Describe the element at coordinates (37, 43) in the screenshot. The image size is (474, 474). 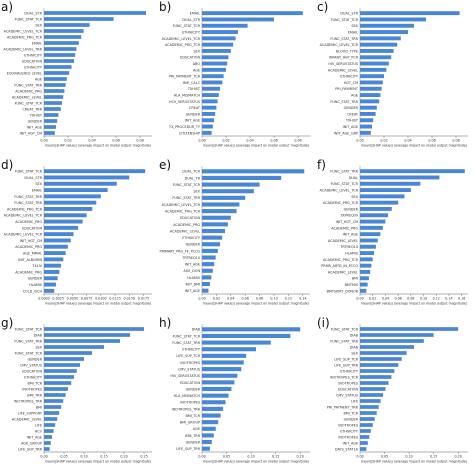
I see `category-label: EMAIL` at that location.